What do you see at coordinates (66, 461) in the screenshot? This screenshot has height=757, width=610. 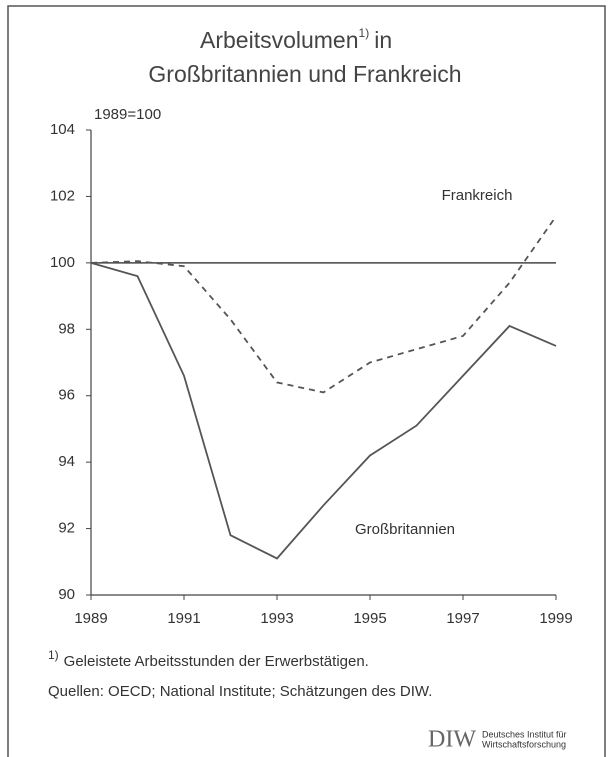 I see `y-tick-label: 94` at bounding box center [66, 461].